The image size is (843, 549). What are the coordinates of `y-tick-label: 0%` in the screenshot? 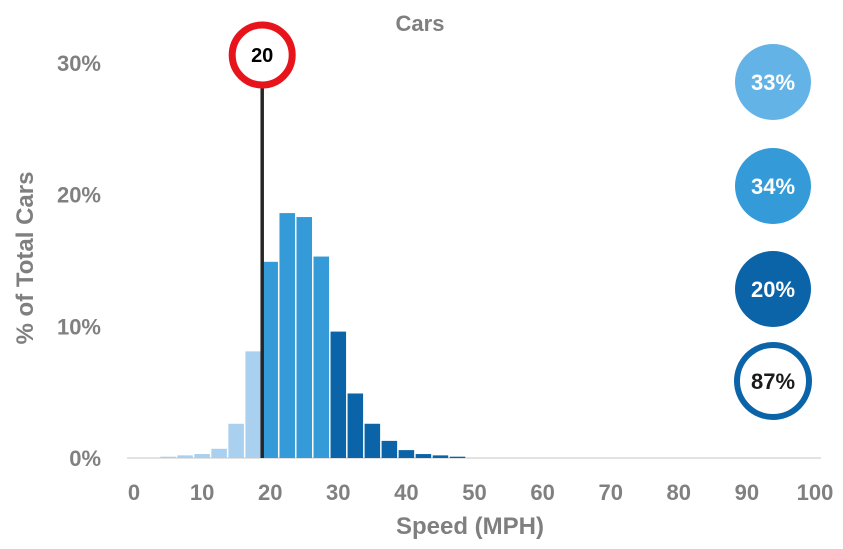 It's located at (85, 458).